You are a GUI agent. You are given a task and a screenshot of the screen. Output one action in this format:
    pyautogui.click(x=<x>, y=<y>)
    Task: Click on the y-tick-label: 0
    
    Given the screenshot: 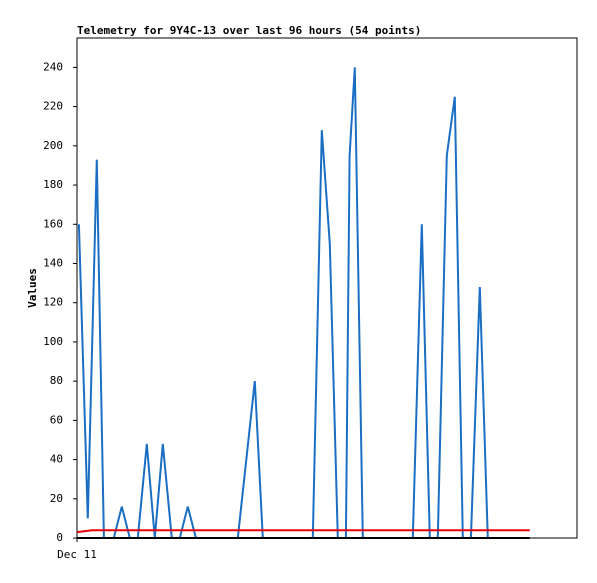 What is the action you would take?
    pyautogui.click(x=59, y=537)
    